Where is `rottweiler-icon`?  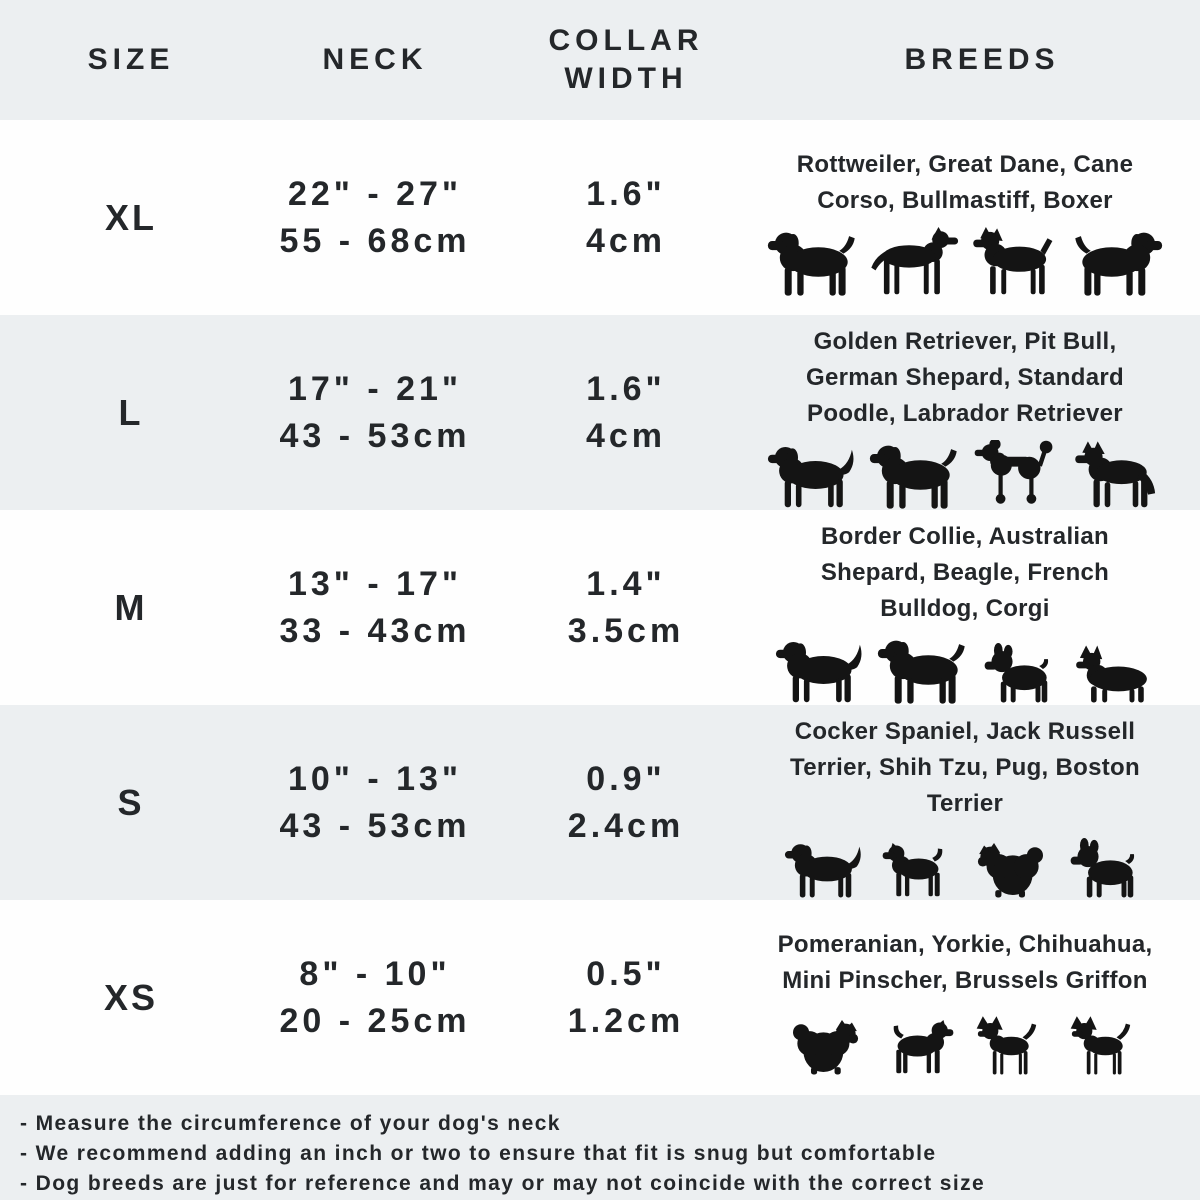
rottweiler-icon is located at coordinates (812, 262).